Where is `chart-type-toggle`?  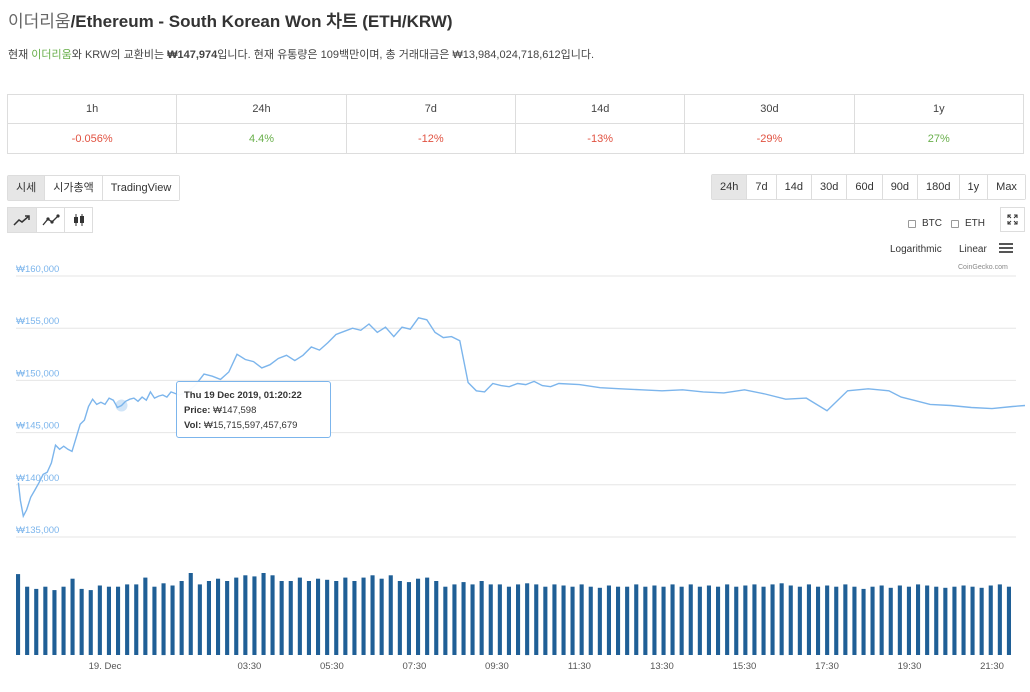 chart-type-toggle is located at coordinates (50, 220).